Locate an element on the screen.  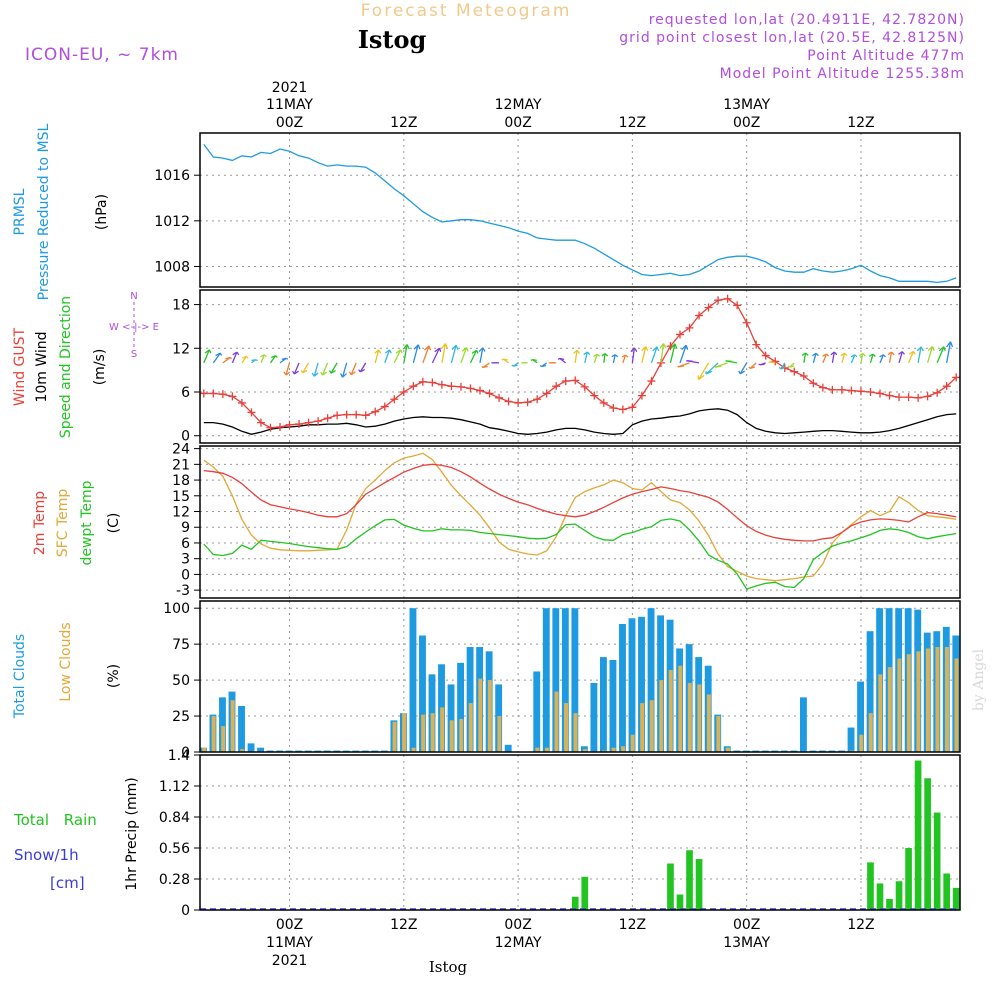
y-tick-label: 15 is located at coordinates (181, 497).